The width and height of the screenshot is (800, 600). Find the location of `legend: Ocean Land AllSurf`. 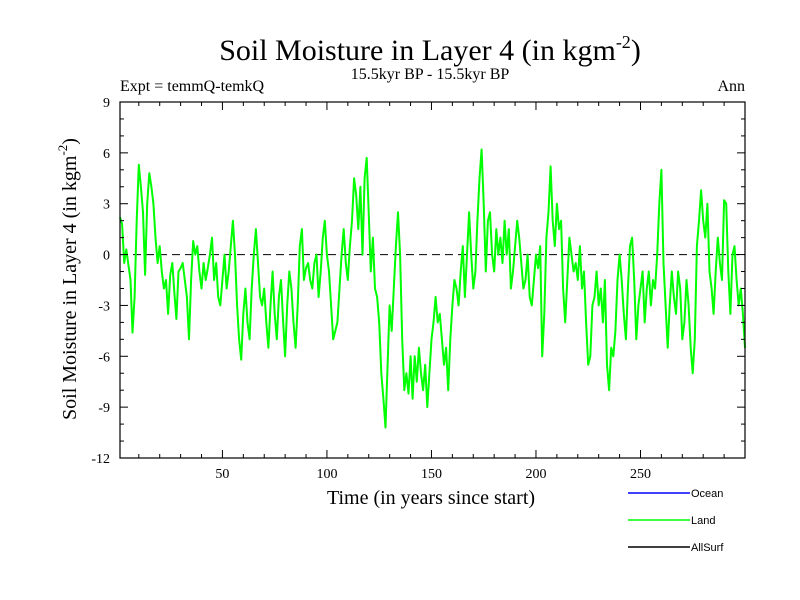

legend: Ocean Land AllSurf is located at coordinates (676, 521).